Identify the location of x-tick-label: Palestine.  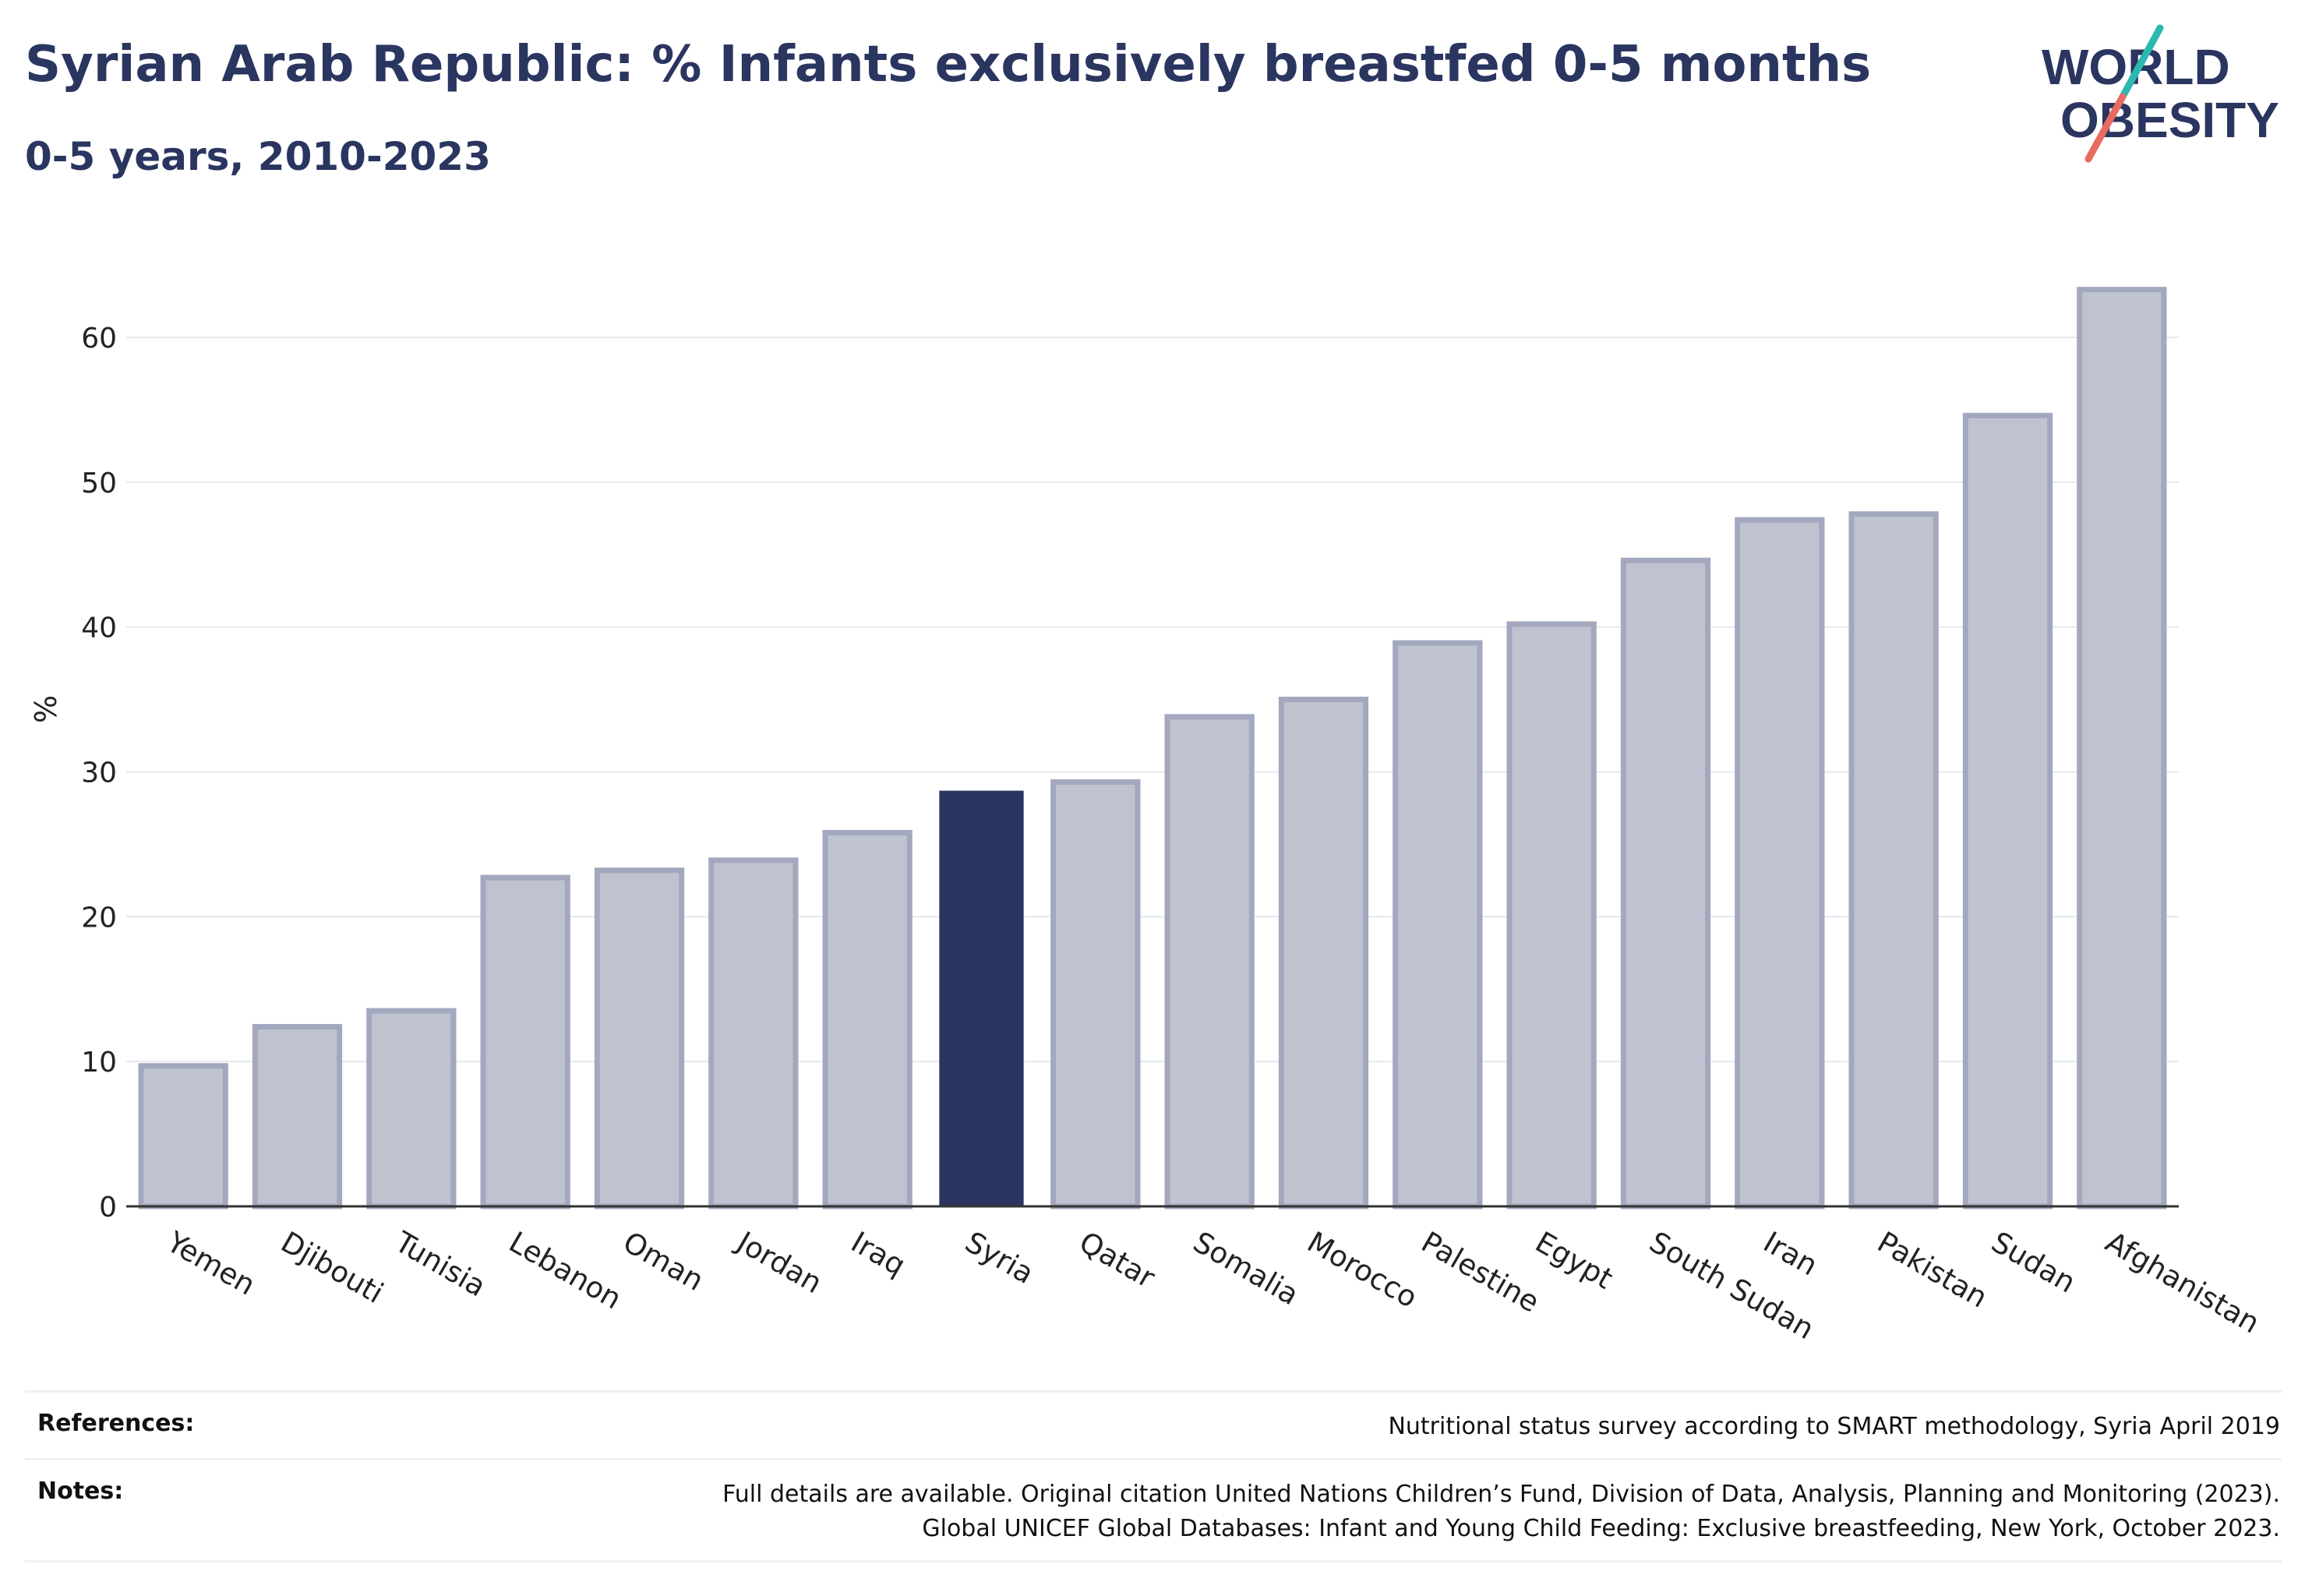
(1480, 1272).